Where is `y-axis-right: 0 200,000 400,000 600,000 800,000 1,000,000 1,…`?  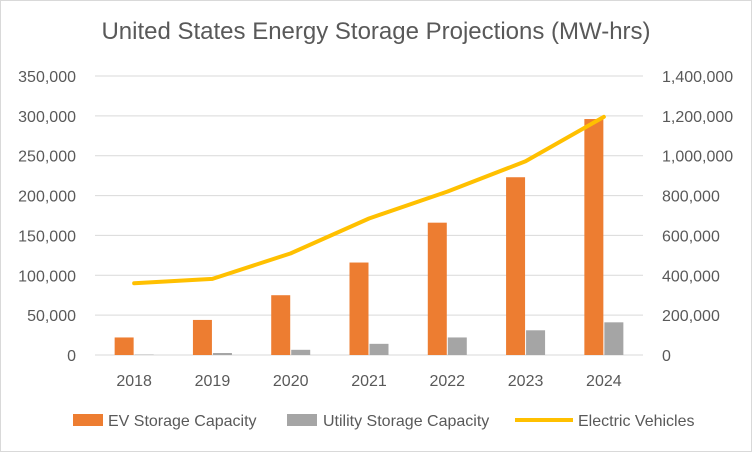 y-axis-right: 0 200,000 400,000 600,000 800,000 1,000,000 1,… is located at coordinates (697, 217).